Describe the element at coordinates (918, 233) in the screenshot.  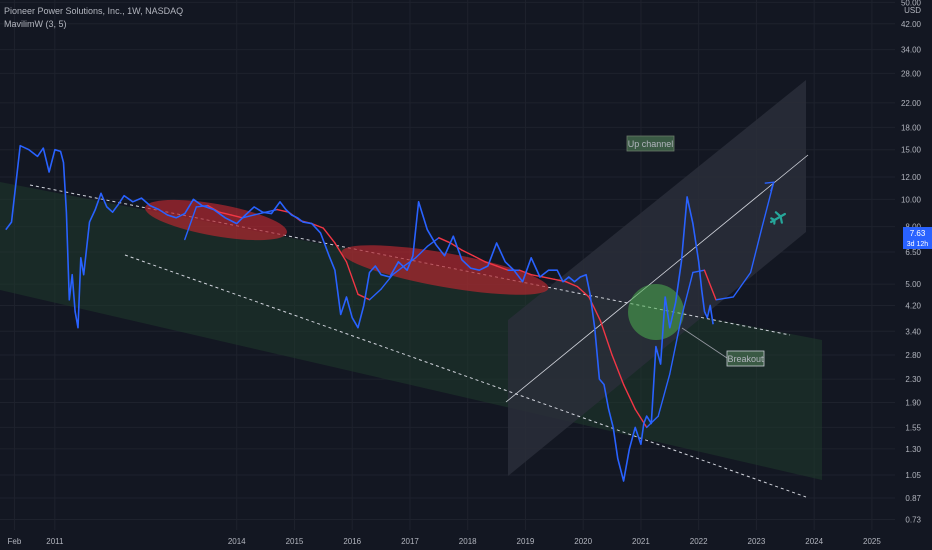
I see `current-price-value: 7.63` at that location.